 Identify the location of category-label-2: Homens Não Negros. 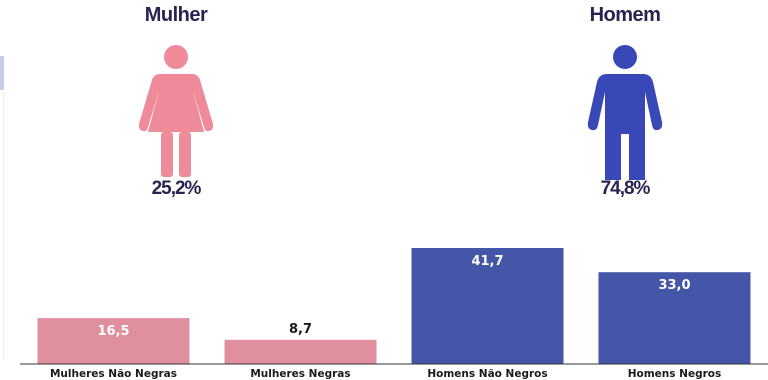
(487, 374).